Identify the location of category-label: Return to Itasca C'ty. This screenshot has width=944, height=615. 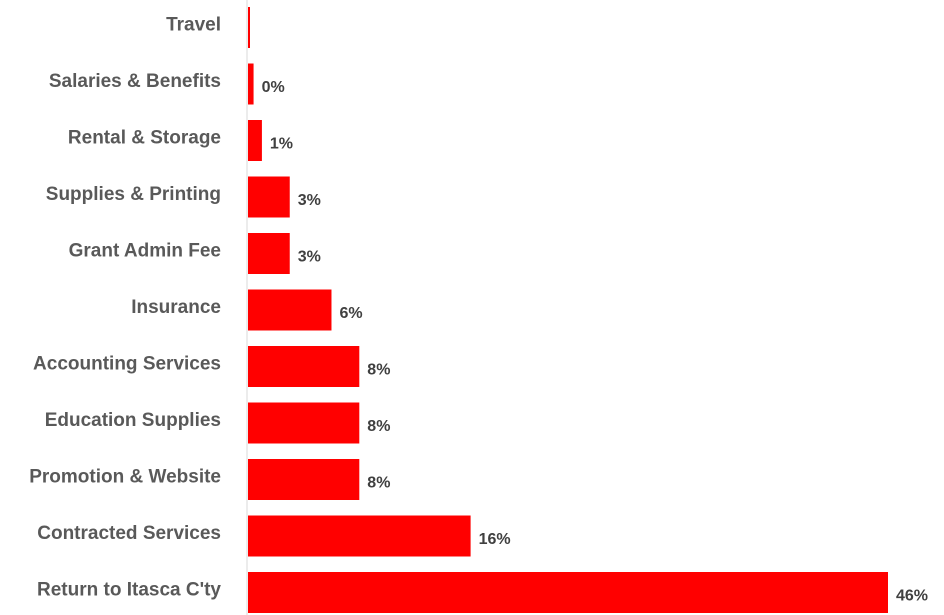
(129, 590).